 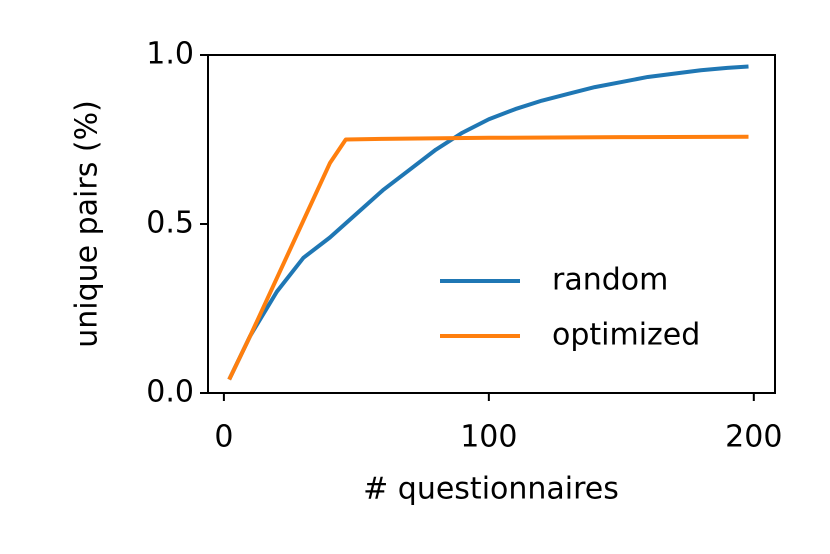 What do you see at coordinates (170, 392) in the screenshot?
I see `y-tick-label: 0.0` at bounding box center [170, 392].